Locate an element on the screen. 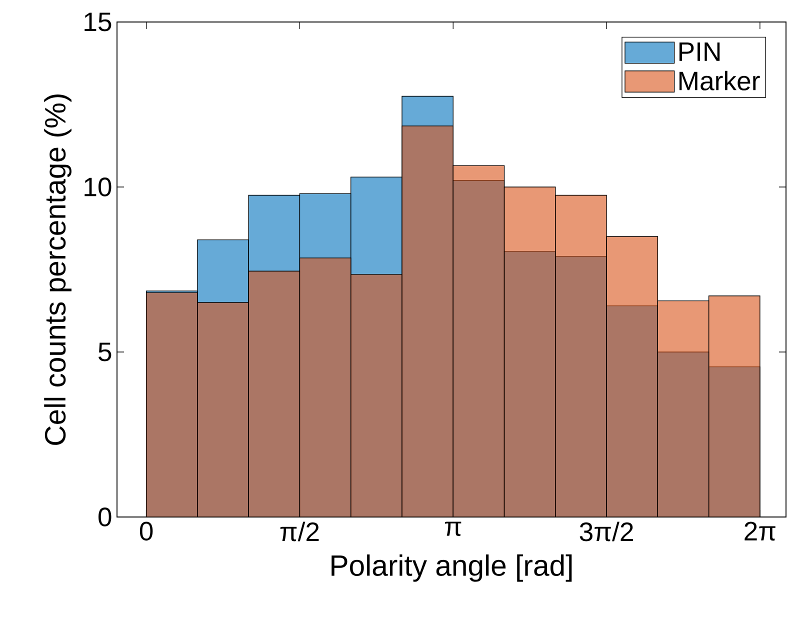 The image size is (788, 630). x-axis-title: Polarity angle [rad] is located at coordinates (452, 568).